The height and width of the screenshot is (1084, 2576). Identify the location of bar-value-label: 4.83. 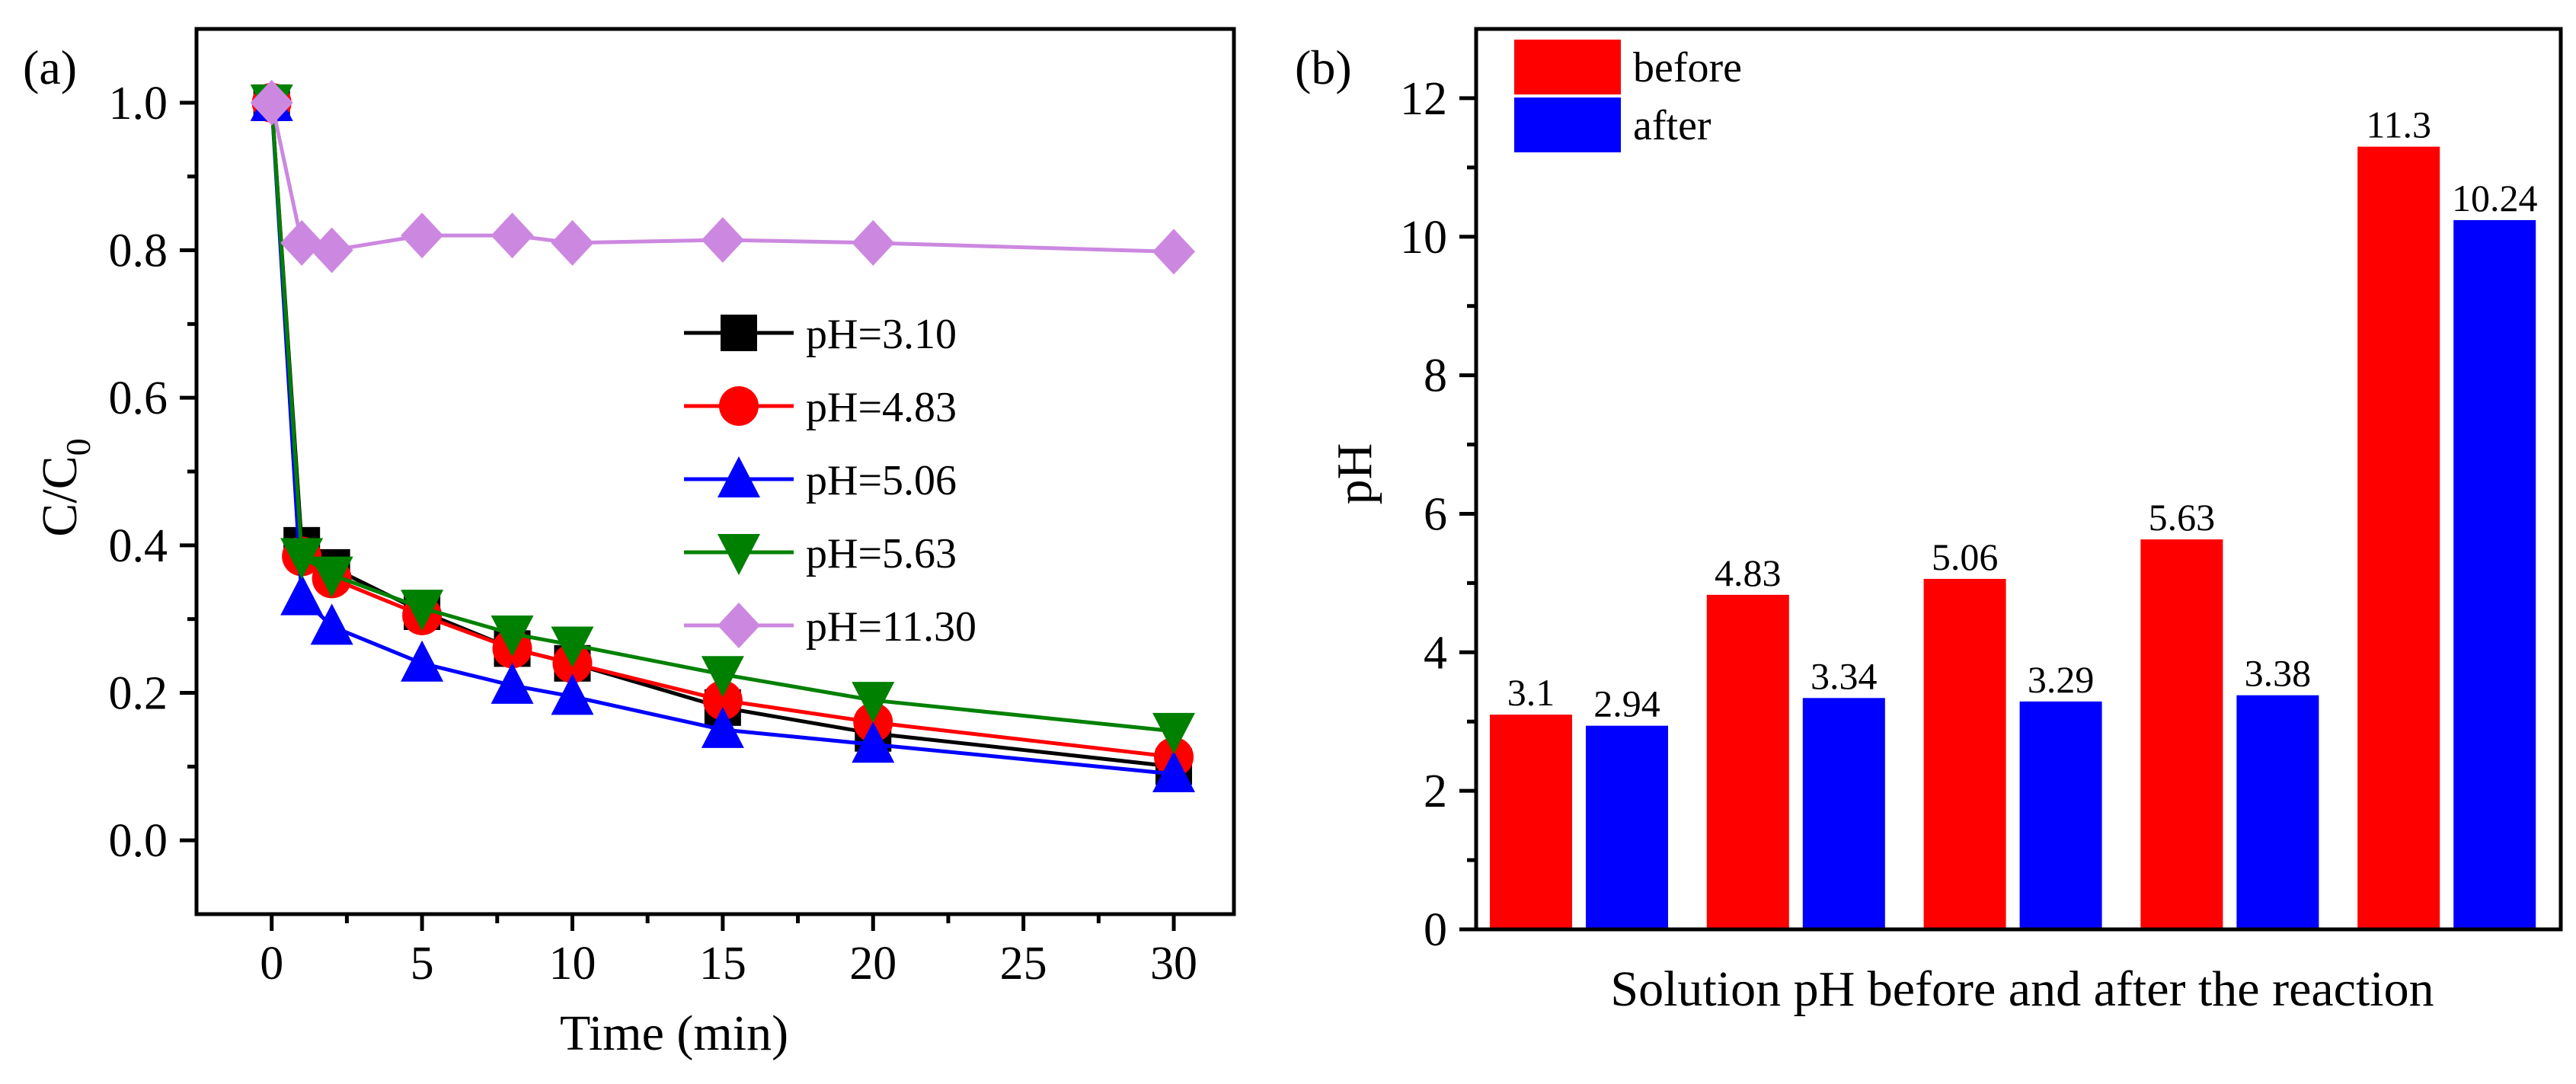
(1748, 573).